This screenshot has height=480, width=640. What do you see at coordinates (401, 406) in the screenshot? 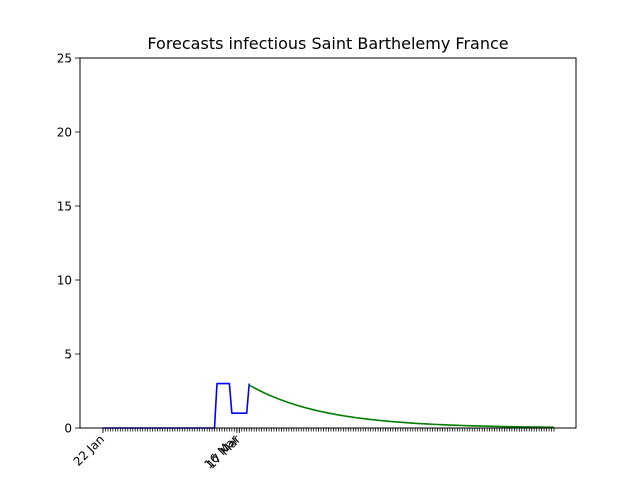
I see `series-line-forecast` at bounding box center [401, 406].